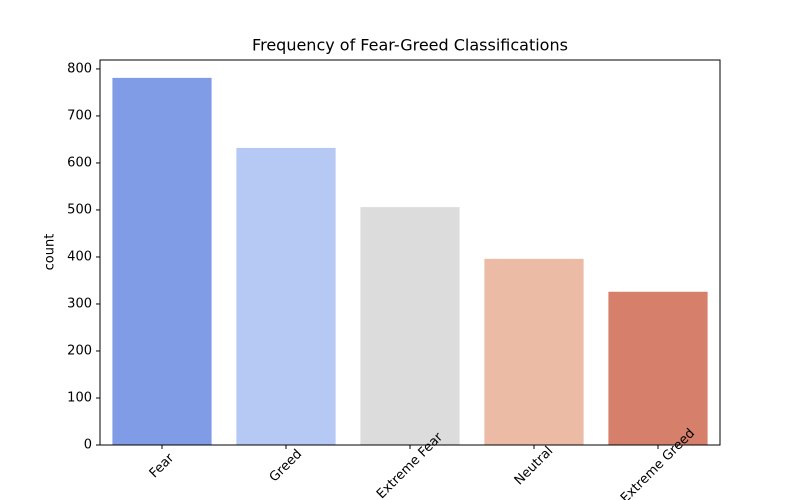 The width and height of the screenshot is (800, 500). I want to click on x-tick-label: Neutral, so click(534, 466).